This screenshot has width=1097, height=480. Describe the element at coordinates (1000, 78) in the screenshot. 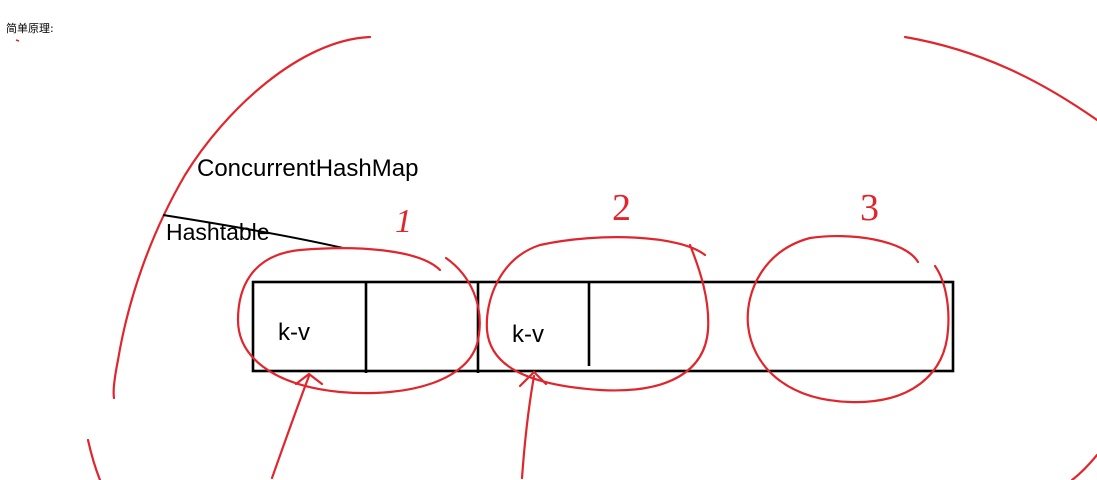

I see `outer-circle-right` at that location.